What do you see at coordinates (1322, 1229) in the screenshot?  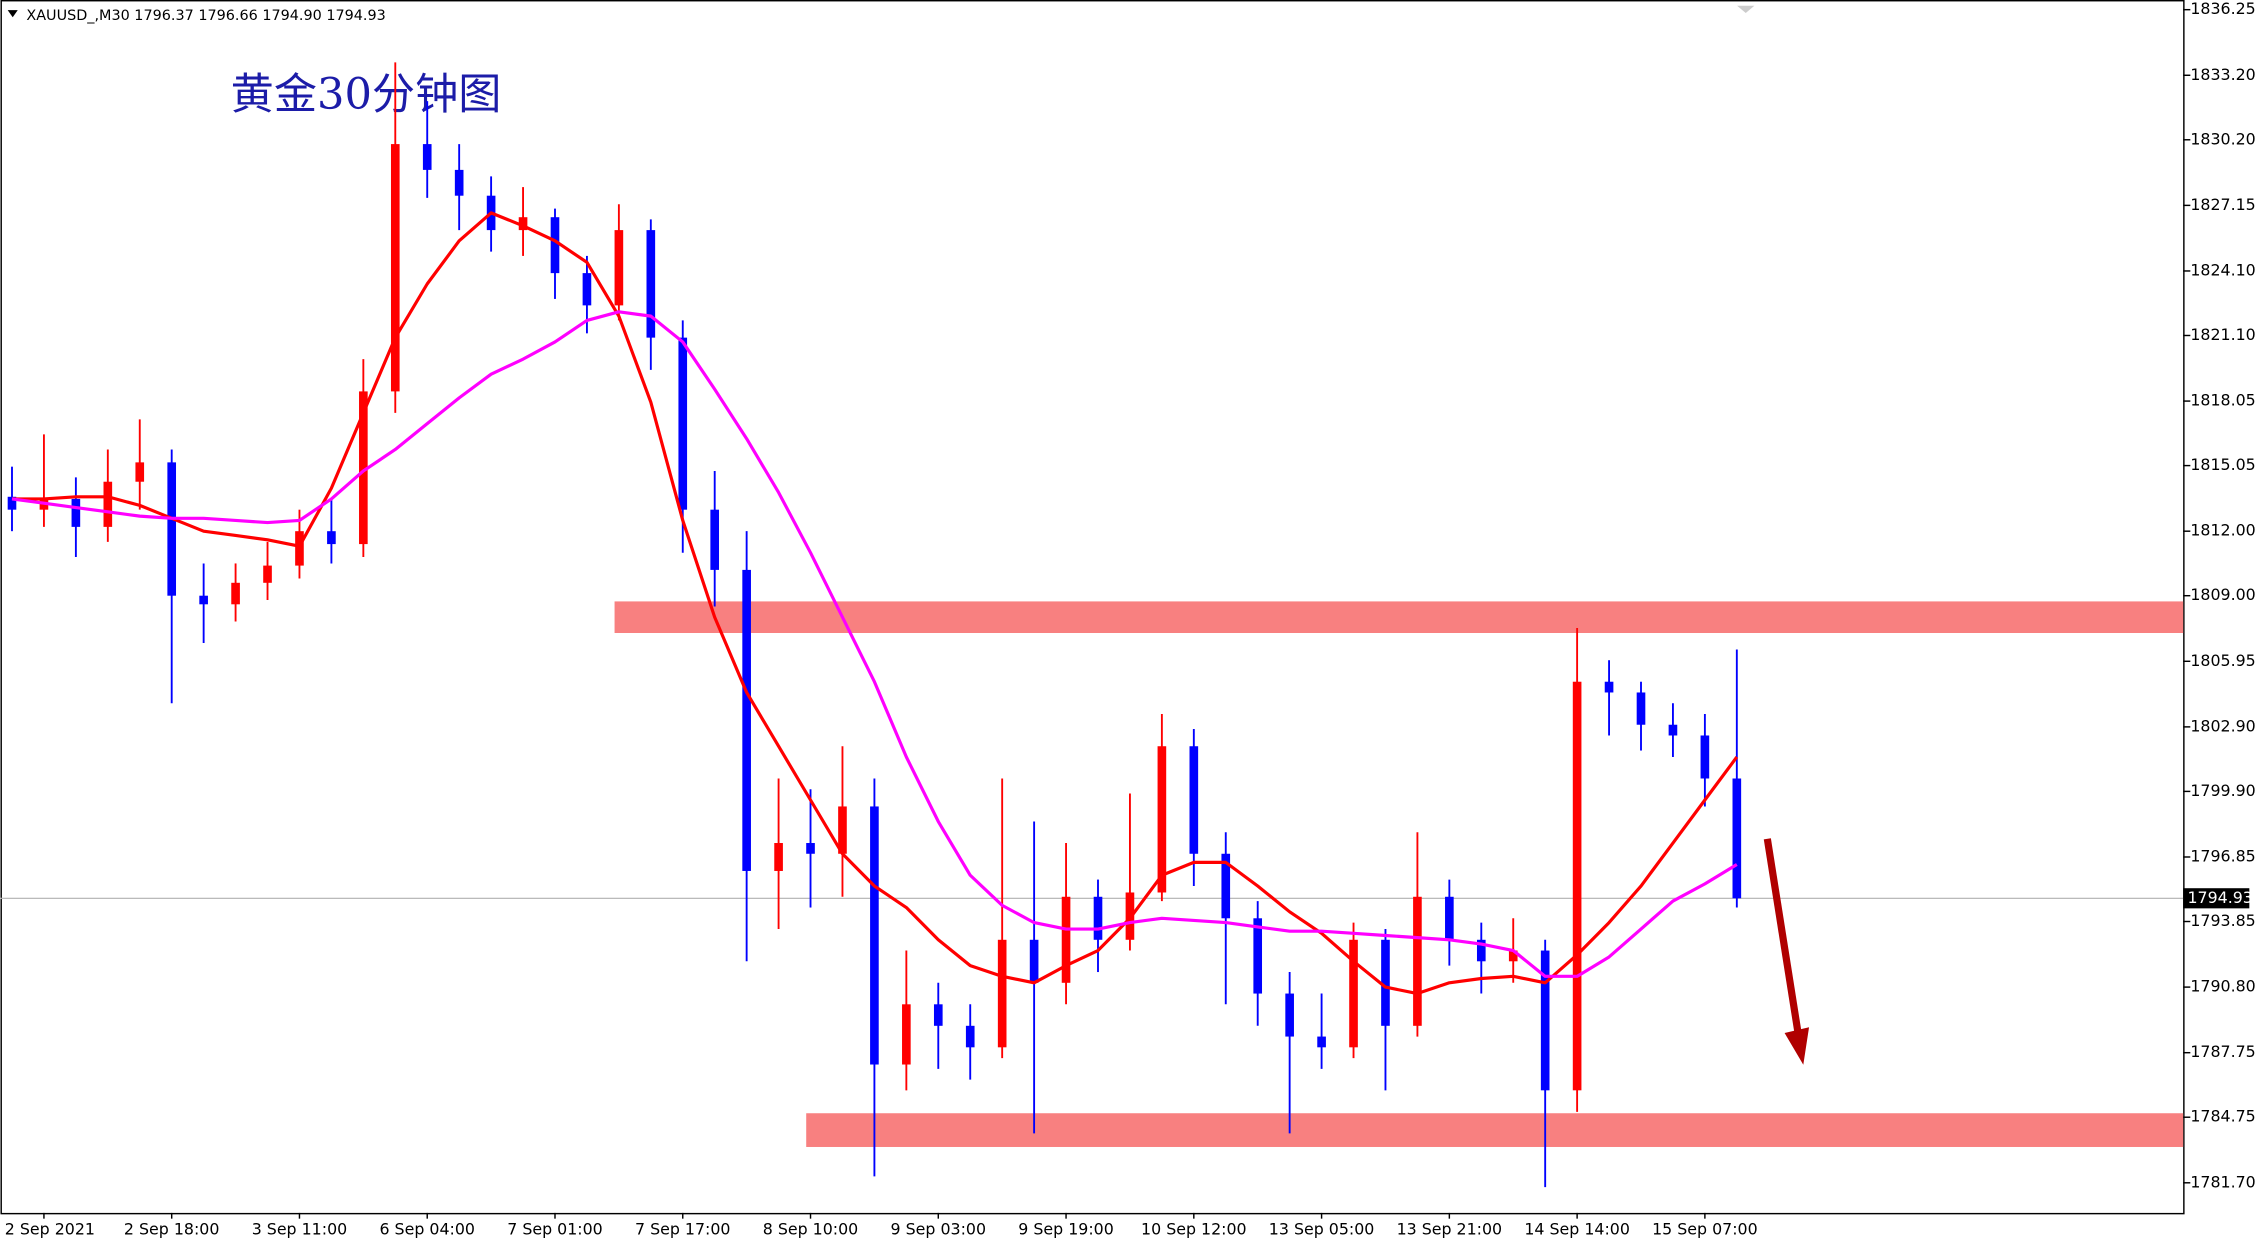 I see `x-tick-label: 13 Sep 05:00` at bounding box center [1322, 1229].